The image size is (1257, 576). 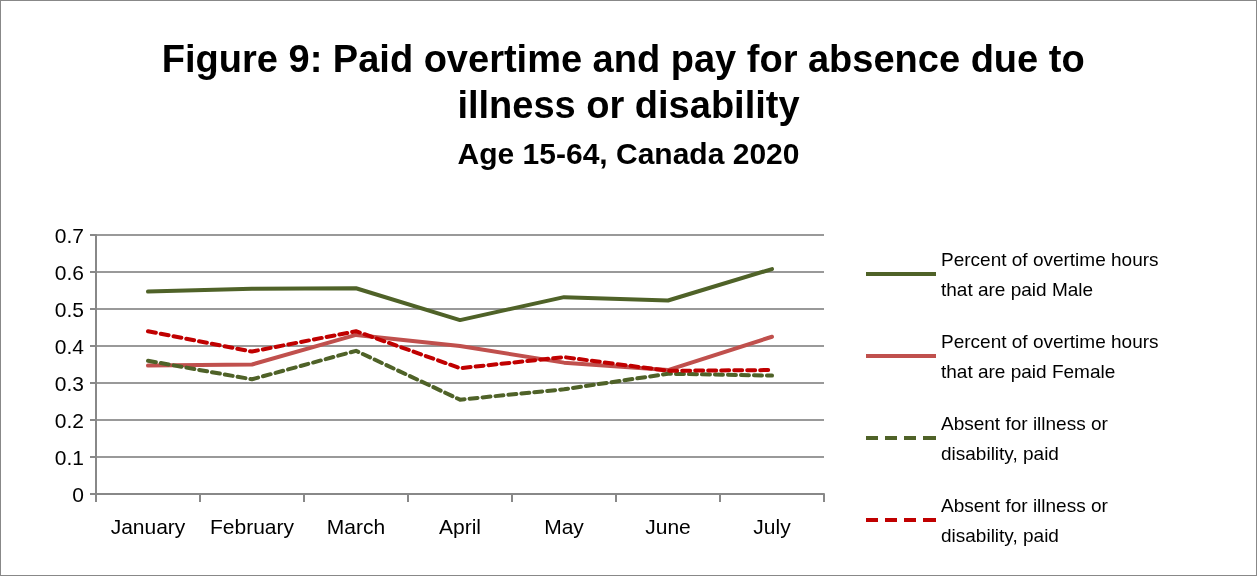 What do you see at coordinates (772, 526) in the screenshot?
I see `x-tick-label: July` at bounding box center [772, 526].